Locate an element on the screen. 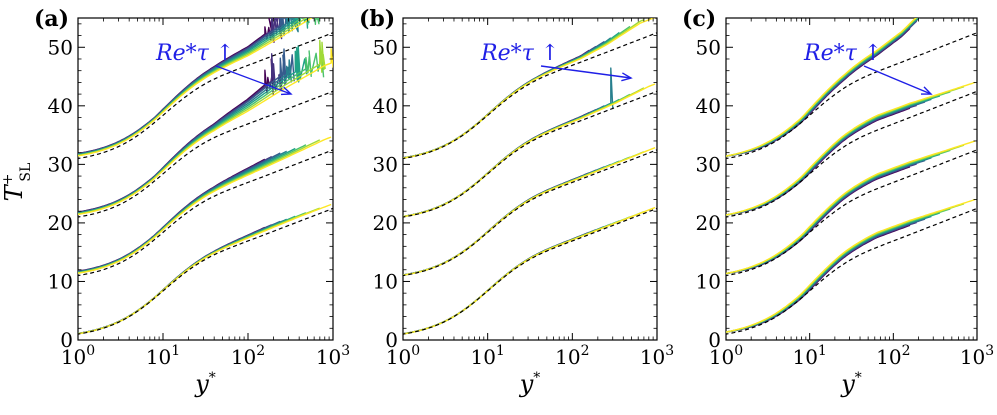 This screenshot has height=415, width=997. panel-tag: (a) is located at coordinates (51, 19).